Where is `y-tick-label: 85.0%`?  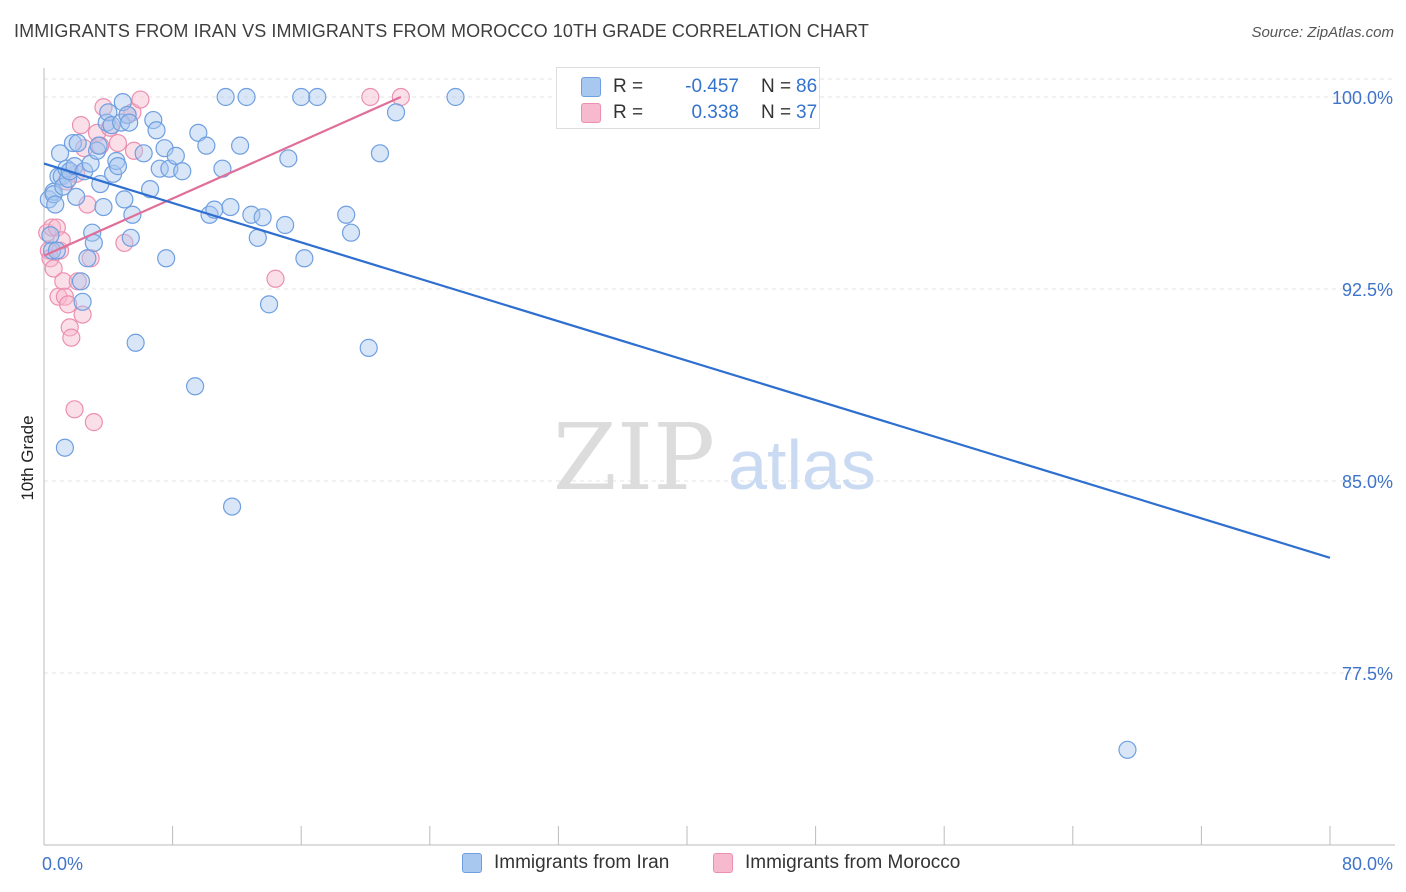
y-tick-label: 85.0% is located at coordinates (1367, 482).